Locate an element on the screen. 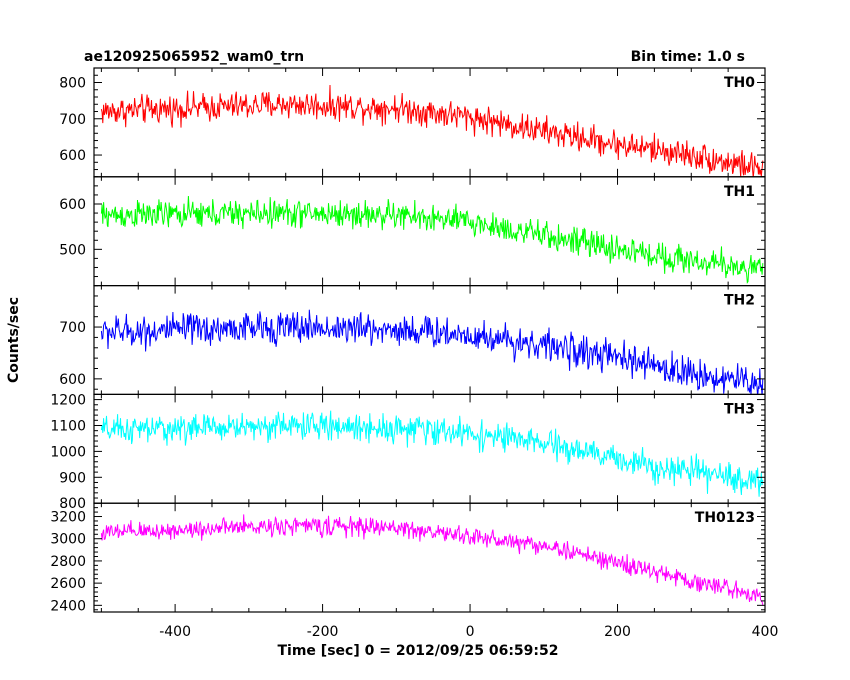  y-axis-label: Counts/sec is located at coordinates (14, 340).